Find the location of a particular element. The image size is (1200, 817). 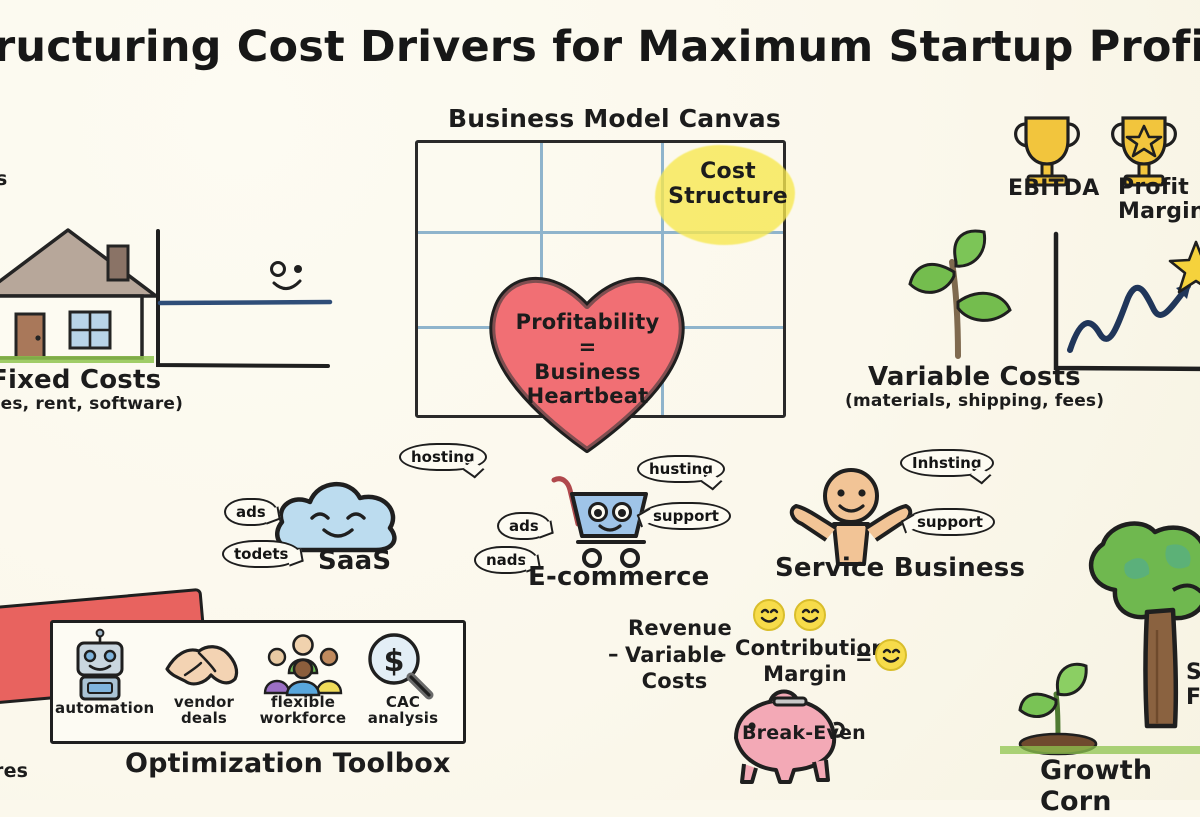

saas-label: SaaS is located at coordinates (355, 561).